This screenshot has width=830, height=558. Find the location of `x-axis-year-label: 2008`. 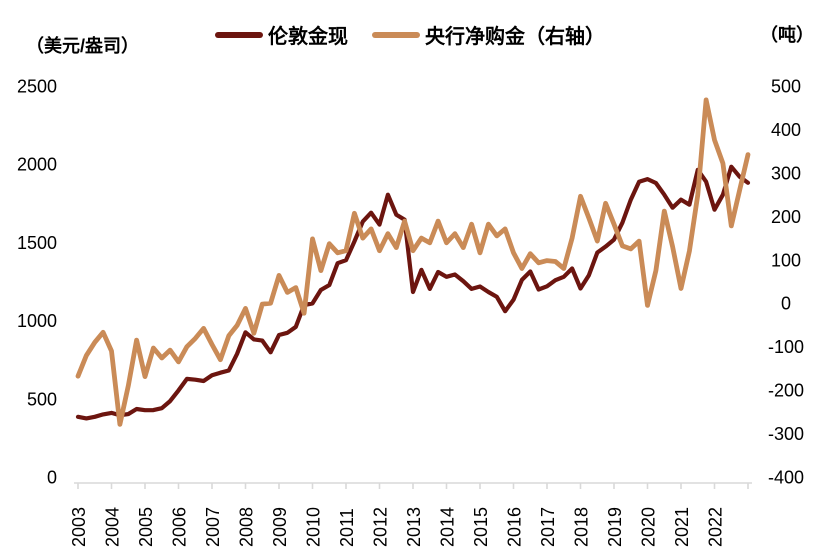

x-axis-year-label: 2008 is located at coordinates (247, 527).